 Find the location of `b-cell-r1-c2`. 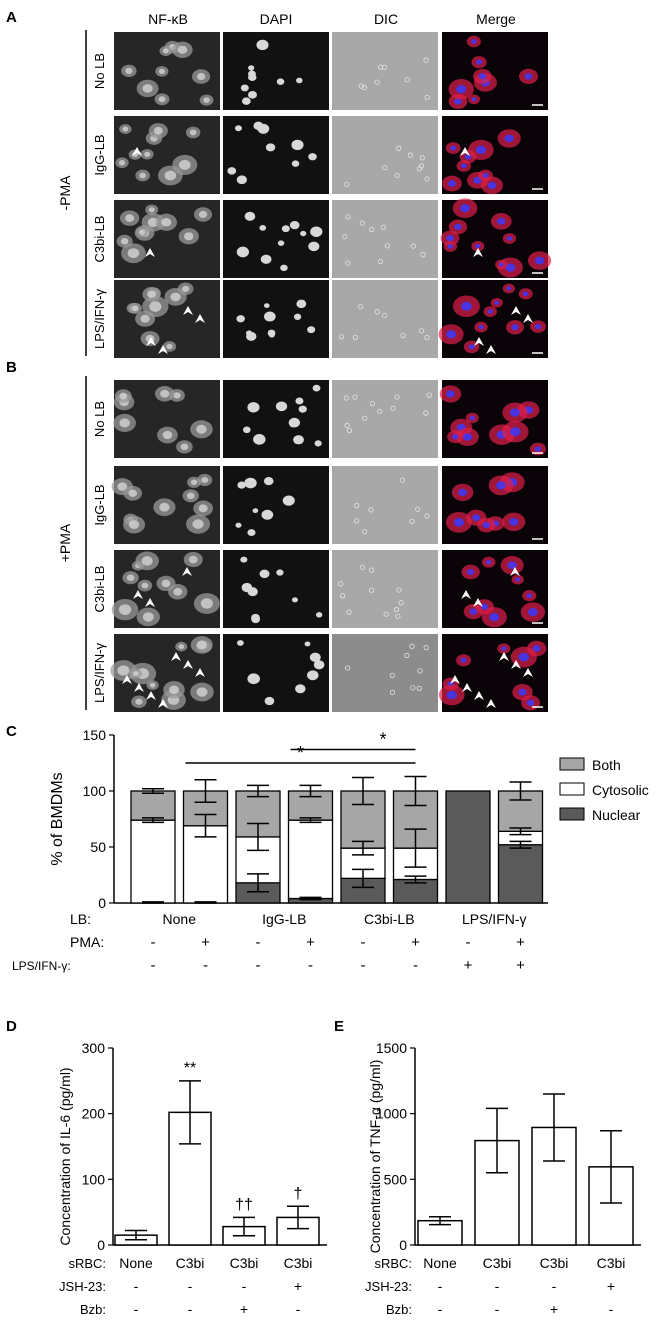

b-cell-r1-c2 is located at coordinates (385, 505).